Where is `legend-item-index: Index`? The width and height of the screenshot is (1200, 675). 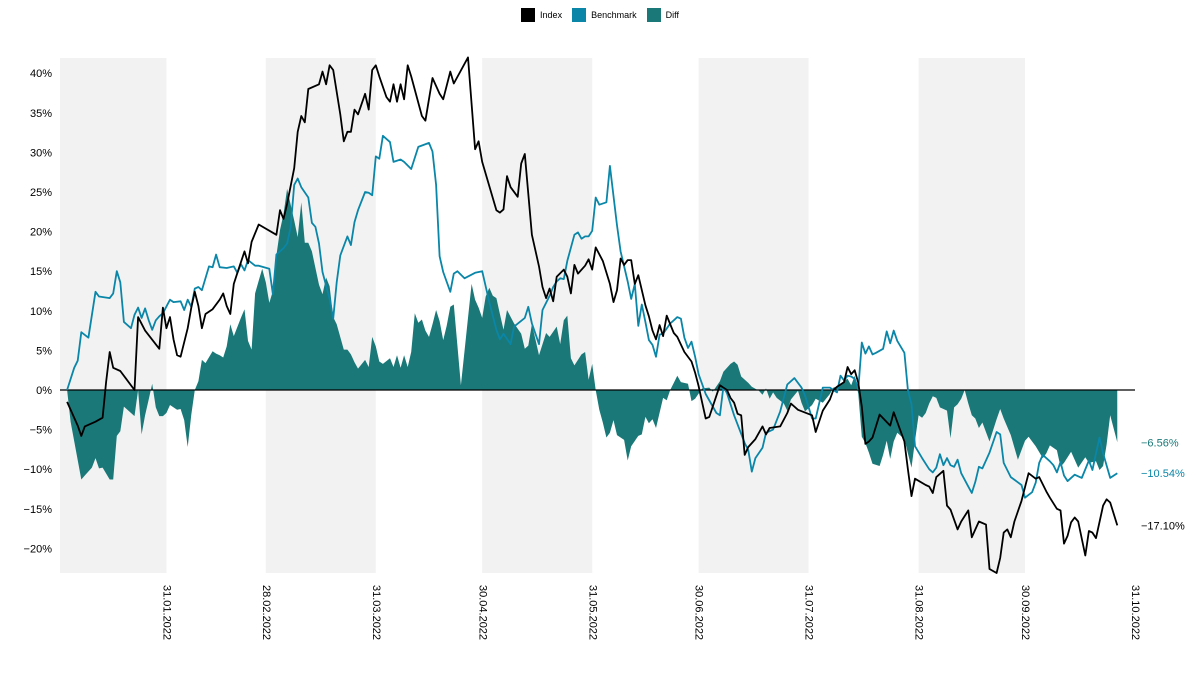
legend-item-index: Index is located at coordinates (541, 15).